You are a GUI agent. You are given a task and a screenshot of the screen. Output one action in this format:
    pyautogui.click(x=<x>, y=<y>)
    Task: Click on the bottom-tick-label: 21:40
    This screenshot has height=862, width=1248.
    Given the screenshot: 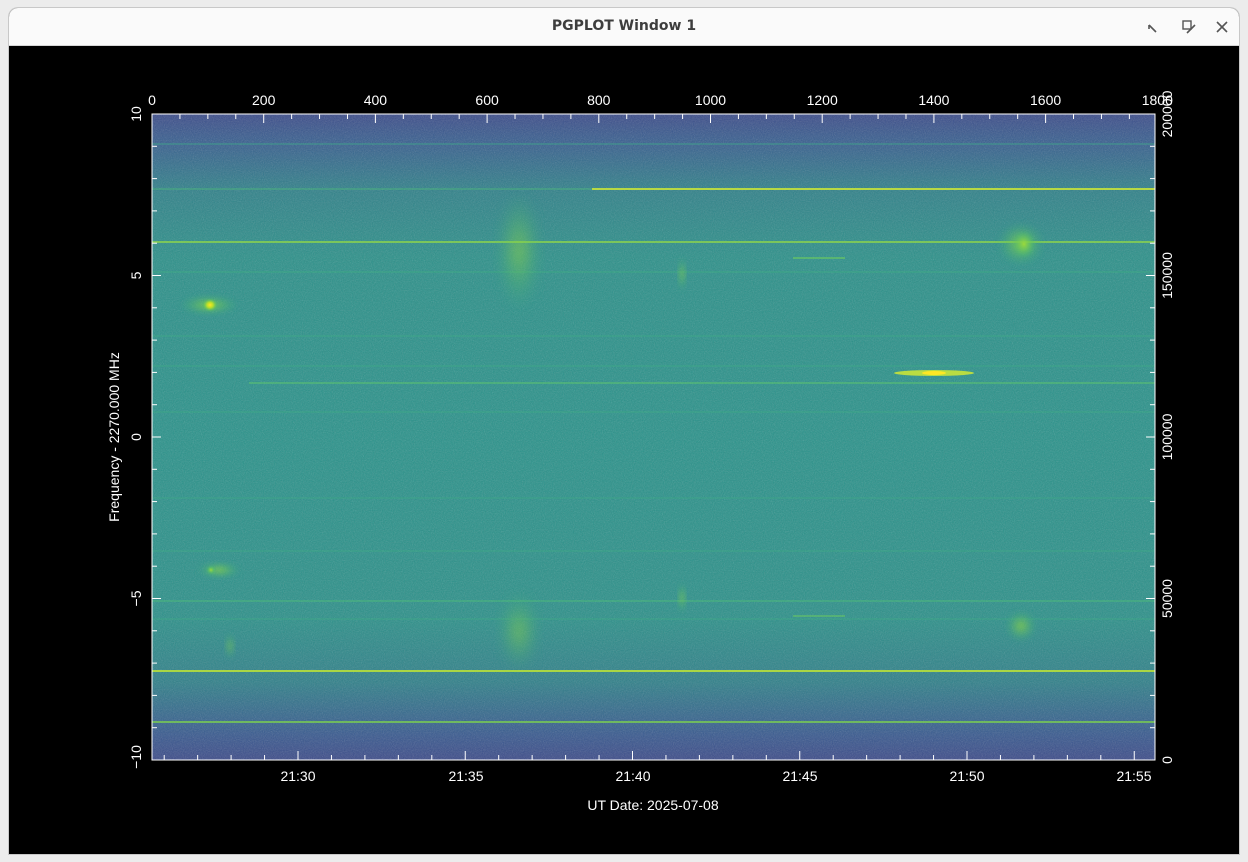 What is the action you would take?
    pyautogui.click(x=632, y=776)
    